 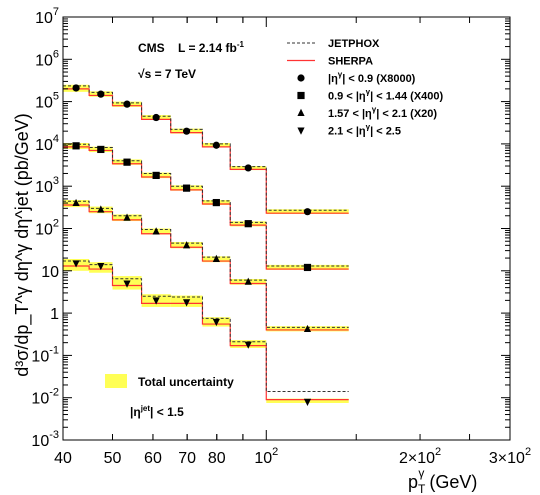 I want to click on legend-label-text: |η, so click(x=333, y=79).